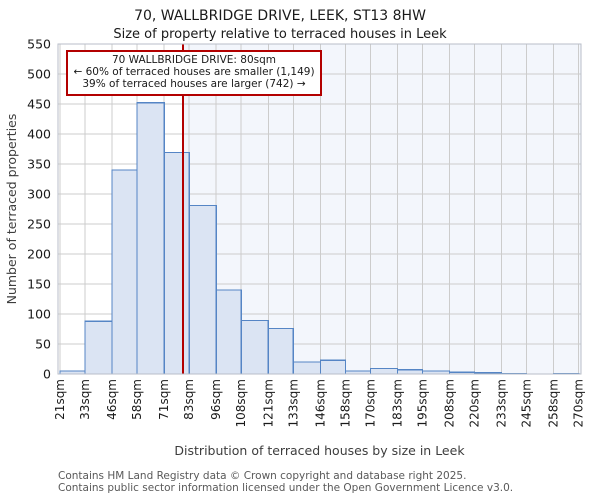 This screenshot has height=500, width=600. Describe the element at coordinates (11, 209) in the screenshot. I see `y-axis-label: Number of terraced properties` at that location.